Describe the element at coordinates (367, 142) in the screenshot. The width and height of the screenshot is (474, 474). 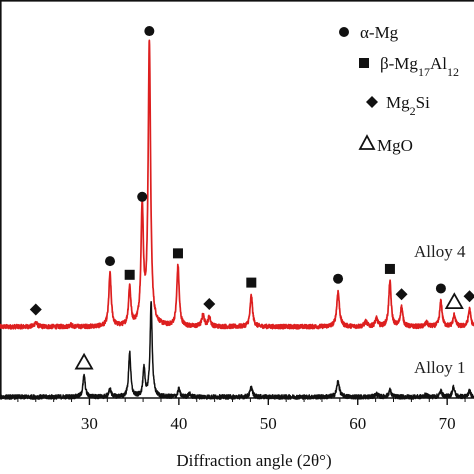
I see `legend-triangle-icon` at that location.